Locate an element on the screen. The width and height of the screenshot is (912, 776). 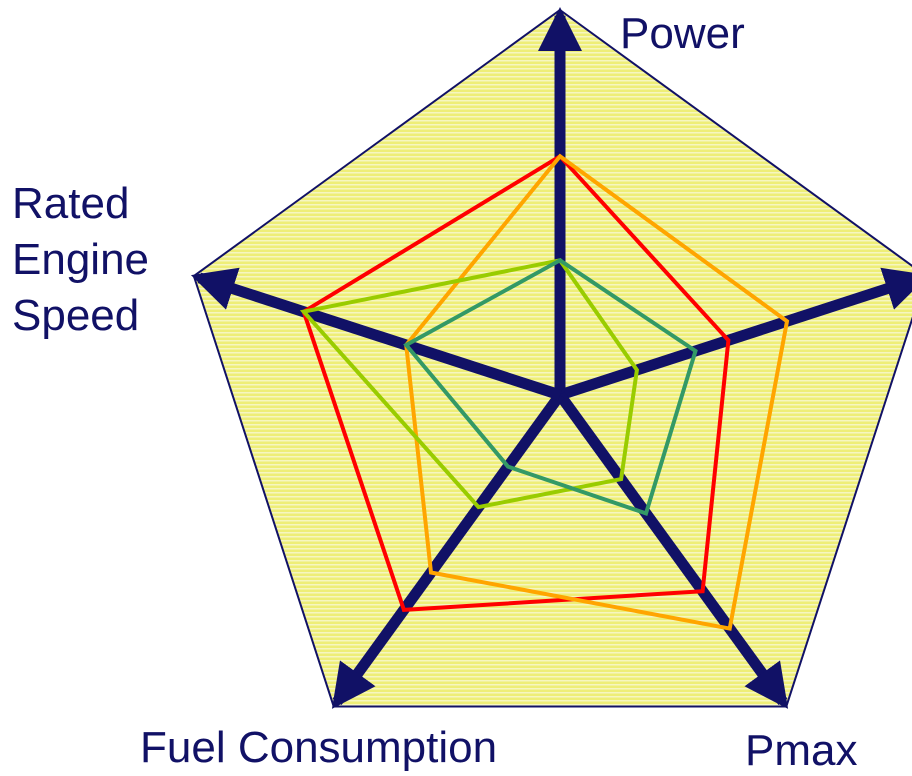
axis-label-line: Engine is located at coordinates (80, 259).